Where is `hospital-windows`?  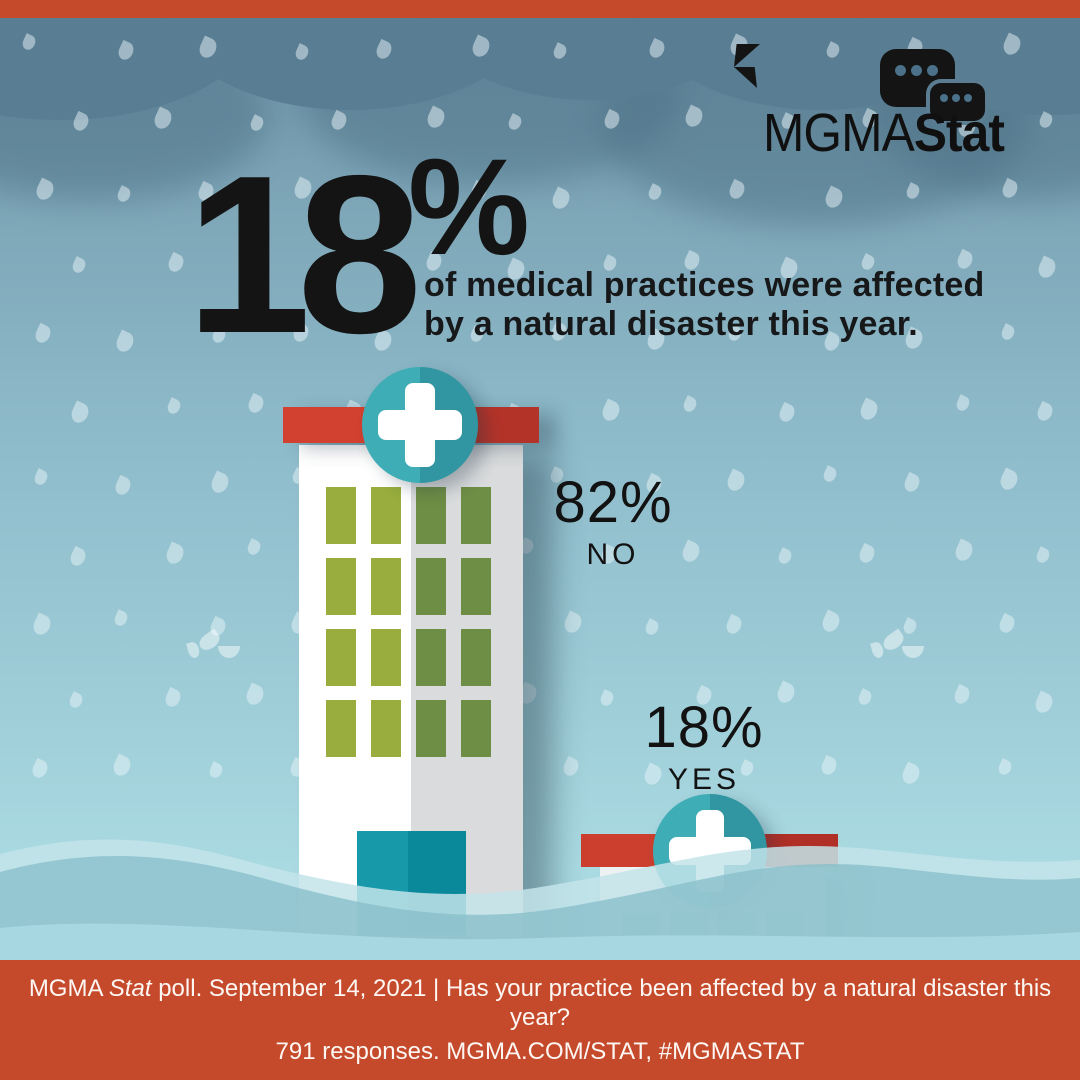 hospital-windows is located at coordinates (408, 622).